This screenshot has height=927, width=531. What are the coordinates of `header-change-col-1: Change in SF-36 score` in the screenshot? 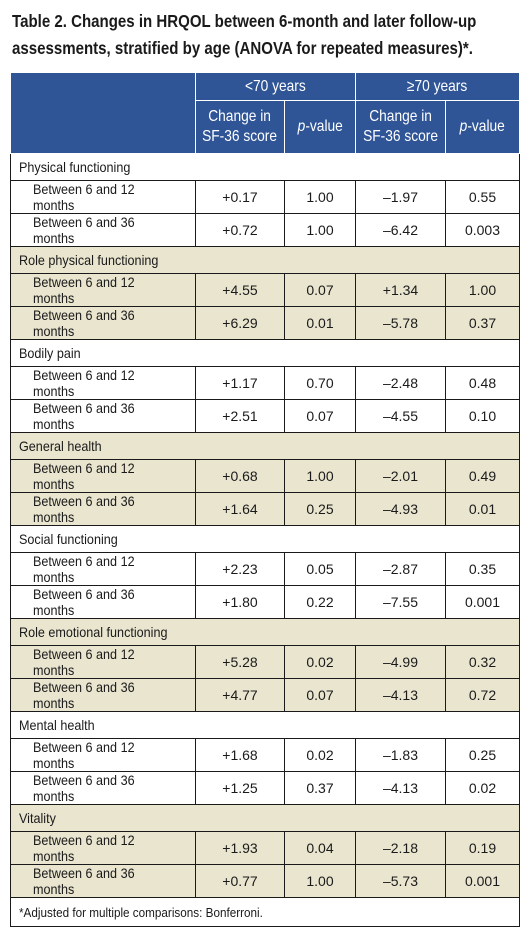 It's located at (240, 127).